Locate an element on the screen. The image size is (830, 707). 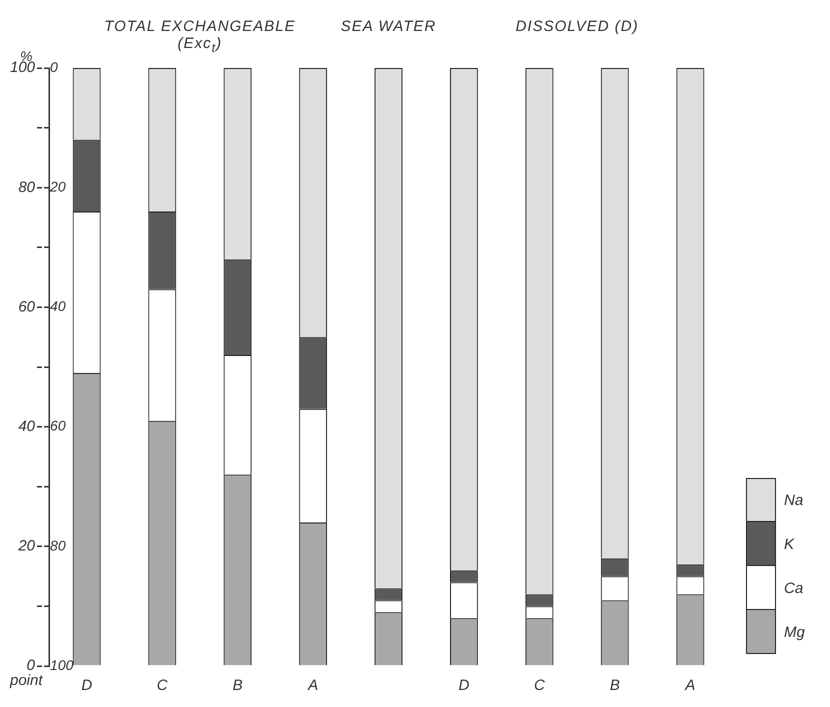
text: DISSOLVED (D) is located at coordinates (577, 26).